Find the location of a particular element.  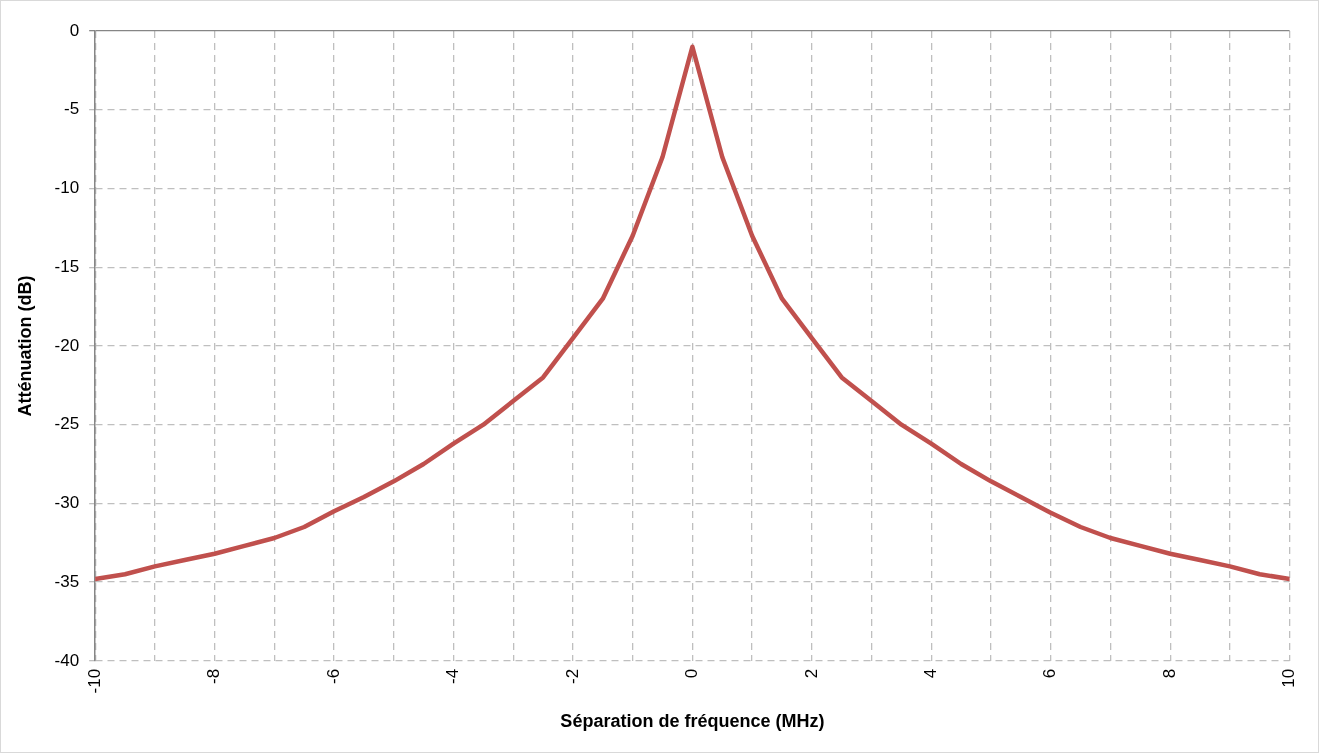

y-tick-label: -30 is located at coordinates (67, 503).